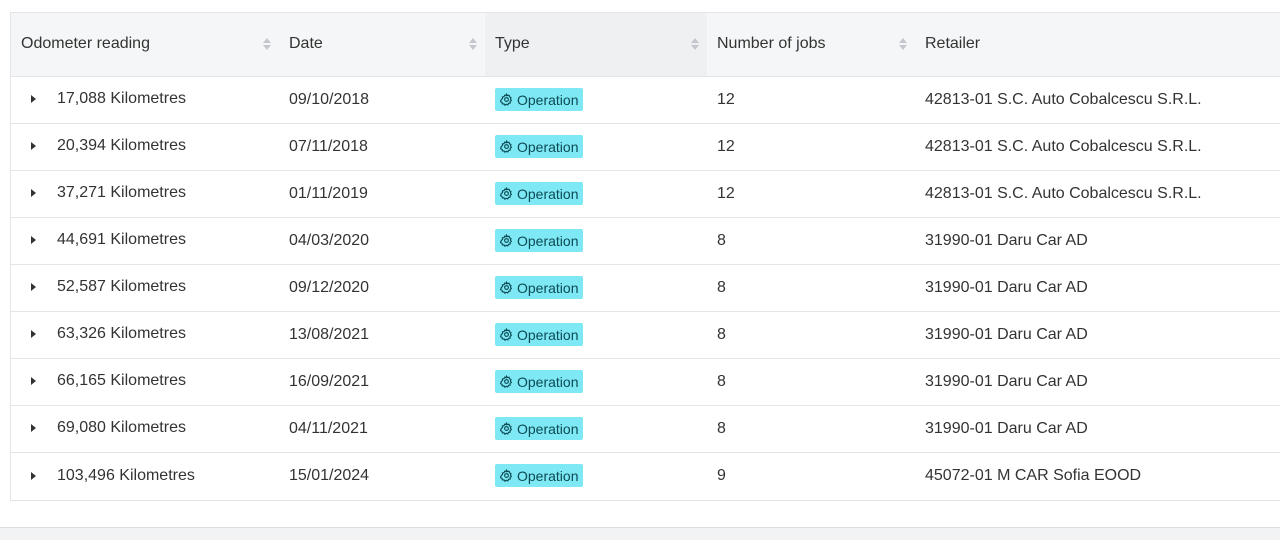 This screenshot has height=540, width=1280. Describe the element at coordinates (771, 44) in the screenshot. I see `column-header-label: Number of jobs` at that location.